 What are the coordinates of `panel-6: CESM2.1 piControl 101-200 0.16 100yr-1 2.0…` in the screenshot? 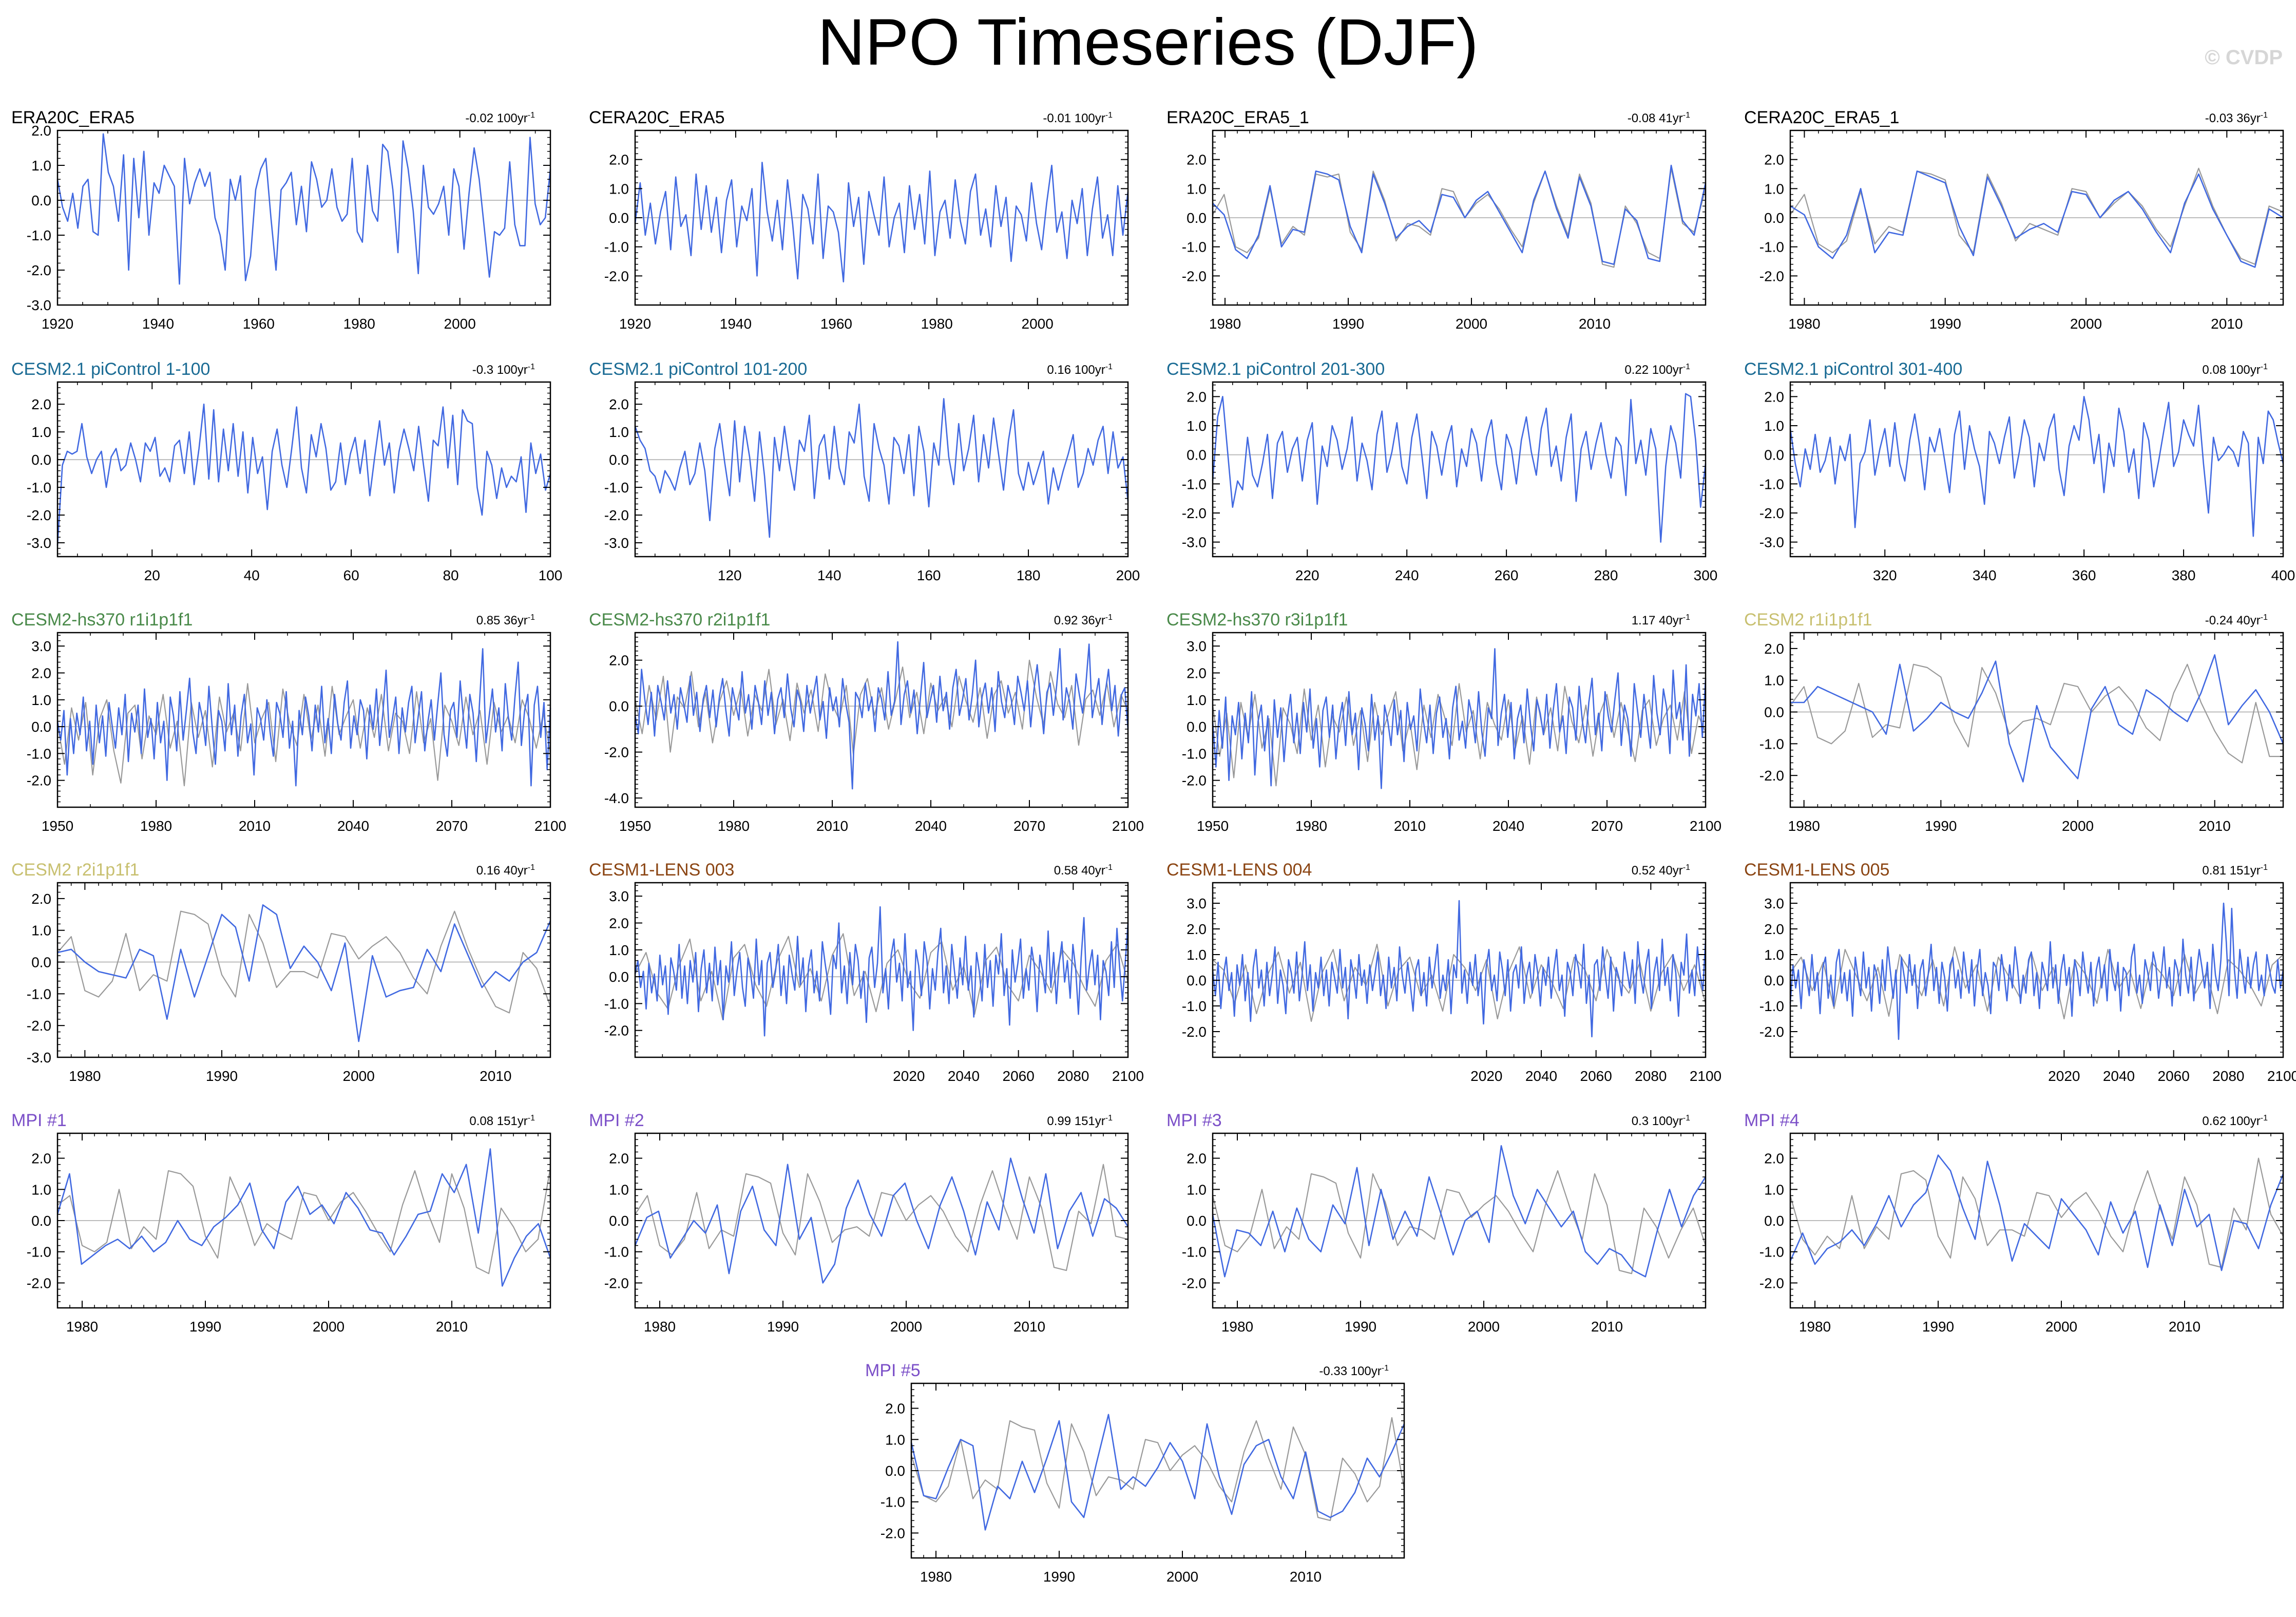 It's located at (864, 477).